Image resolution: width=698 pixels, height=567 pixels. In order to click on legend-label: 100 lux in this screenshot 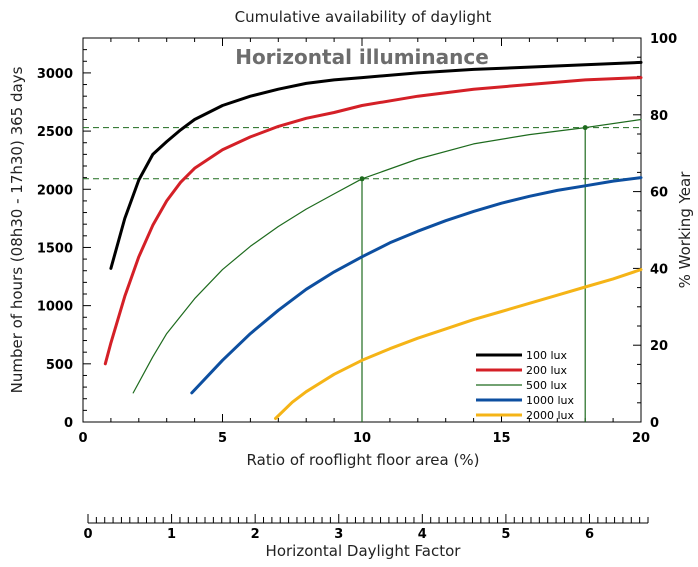, I will do `click(547, 355)`.